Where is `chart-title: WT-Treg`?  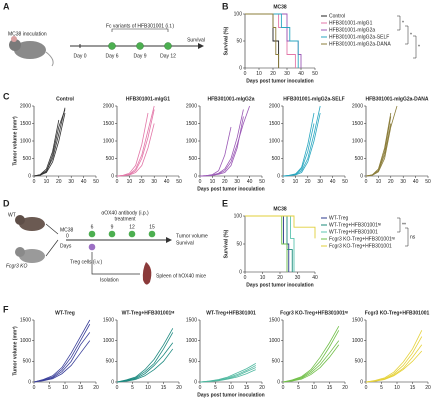
chart-title: WT-Treg is located at coordinates (65, 313).